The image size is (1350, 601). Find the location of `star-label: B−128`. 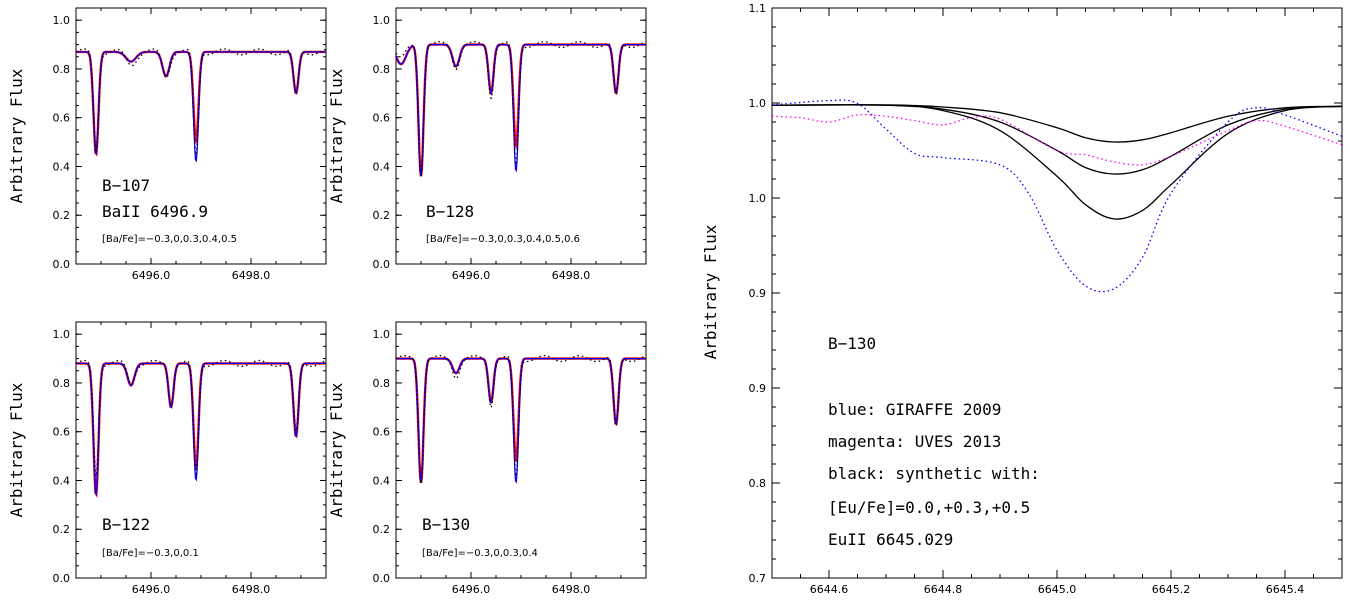

star-label: B−128 is located at coordinates (450, 211).